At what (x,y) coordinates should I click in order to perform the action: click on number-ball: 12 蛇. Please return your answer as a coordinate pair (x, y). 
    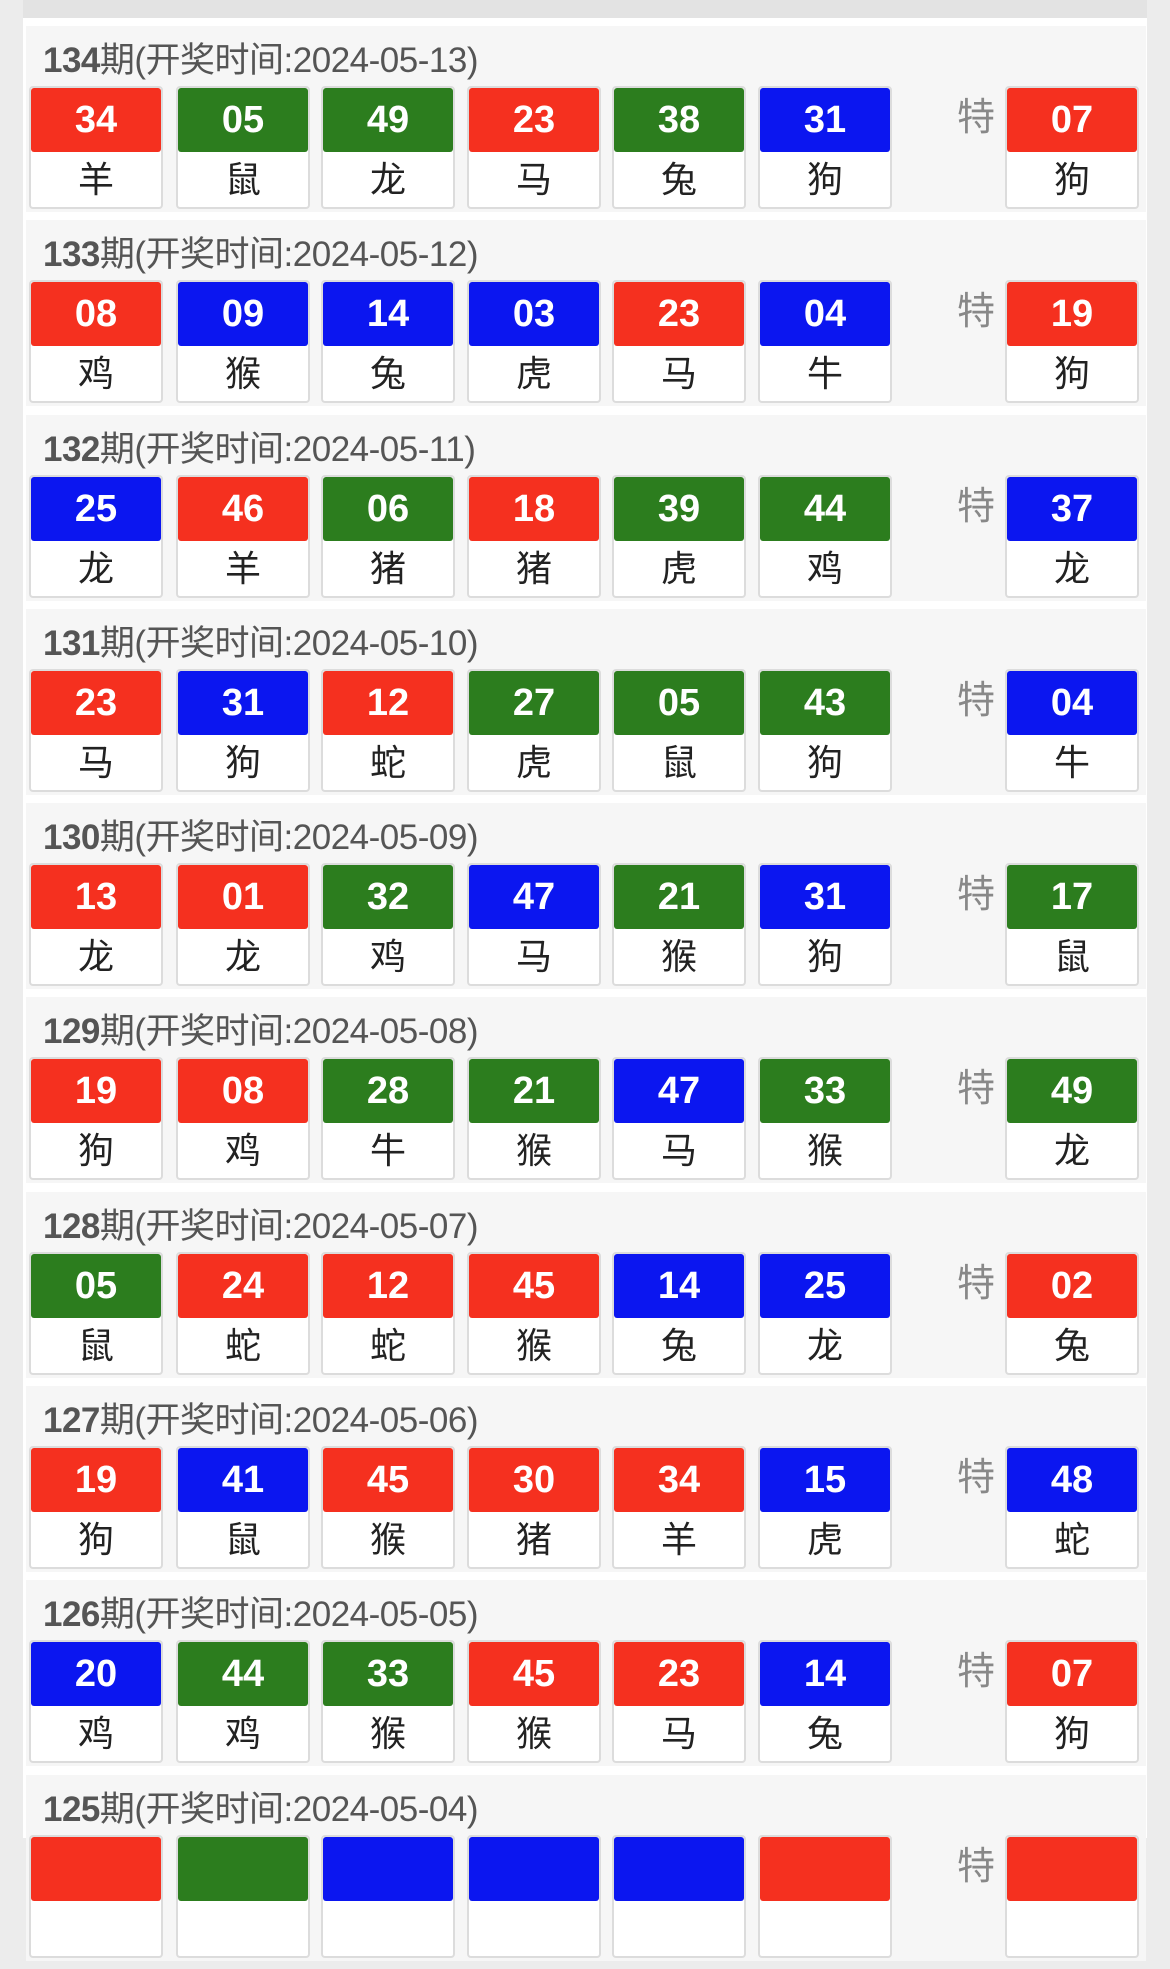
    Looking at the image, I should click on (388, 730).